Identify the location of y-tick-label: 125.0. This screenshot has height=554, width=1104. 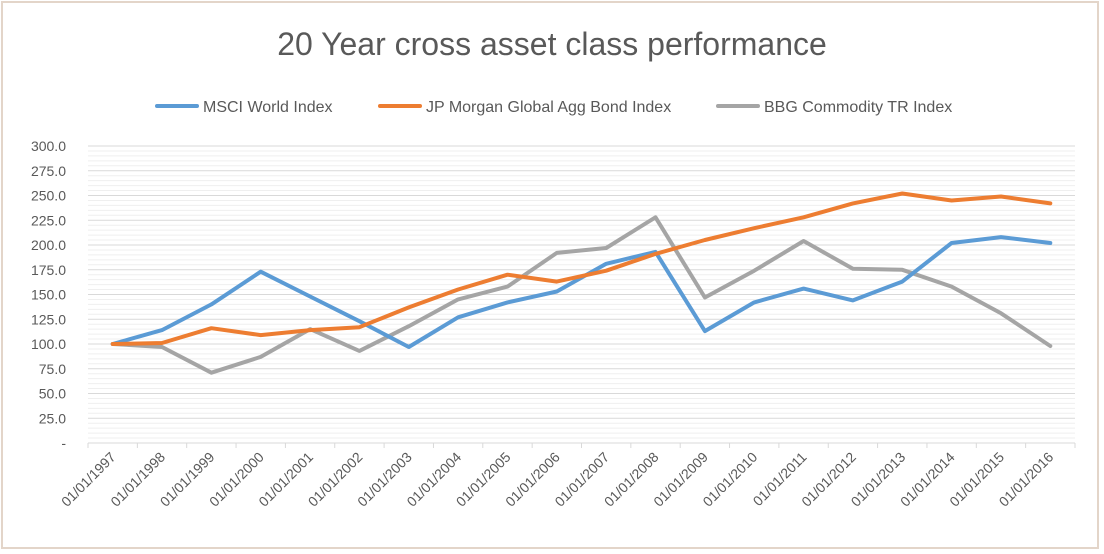
(48, 319).